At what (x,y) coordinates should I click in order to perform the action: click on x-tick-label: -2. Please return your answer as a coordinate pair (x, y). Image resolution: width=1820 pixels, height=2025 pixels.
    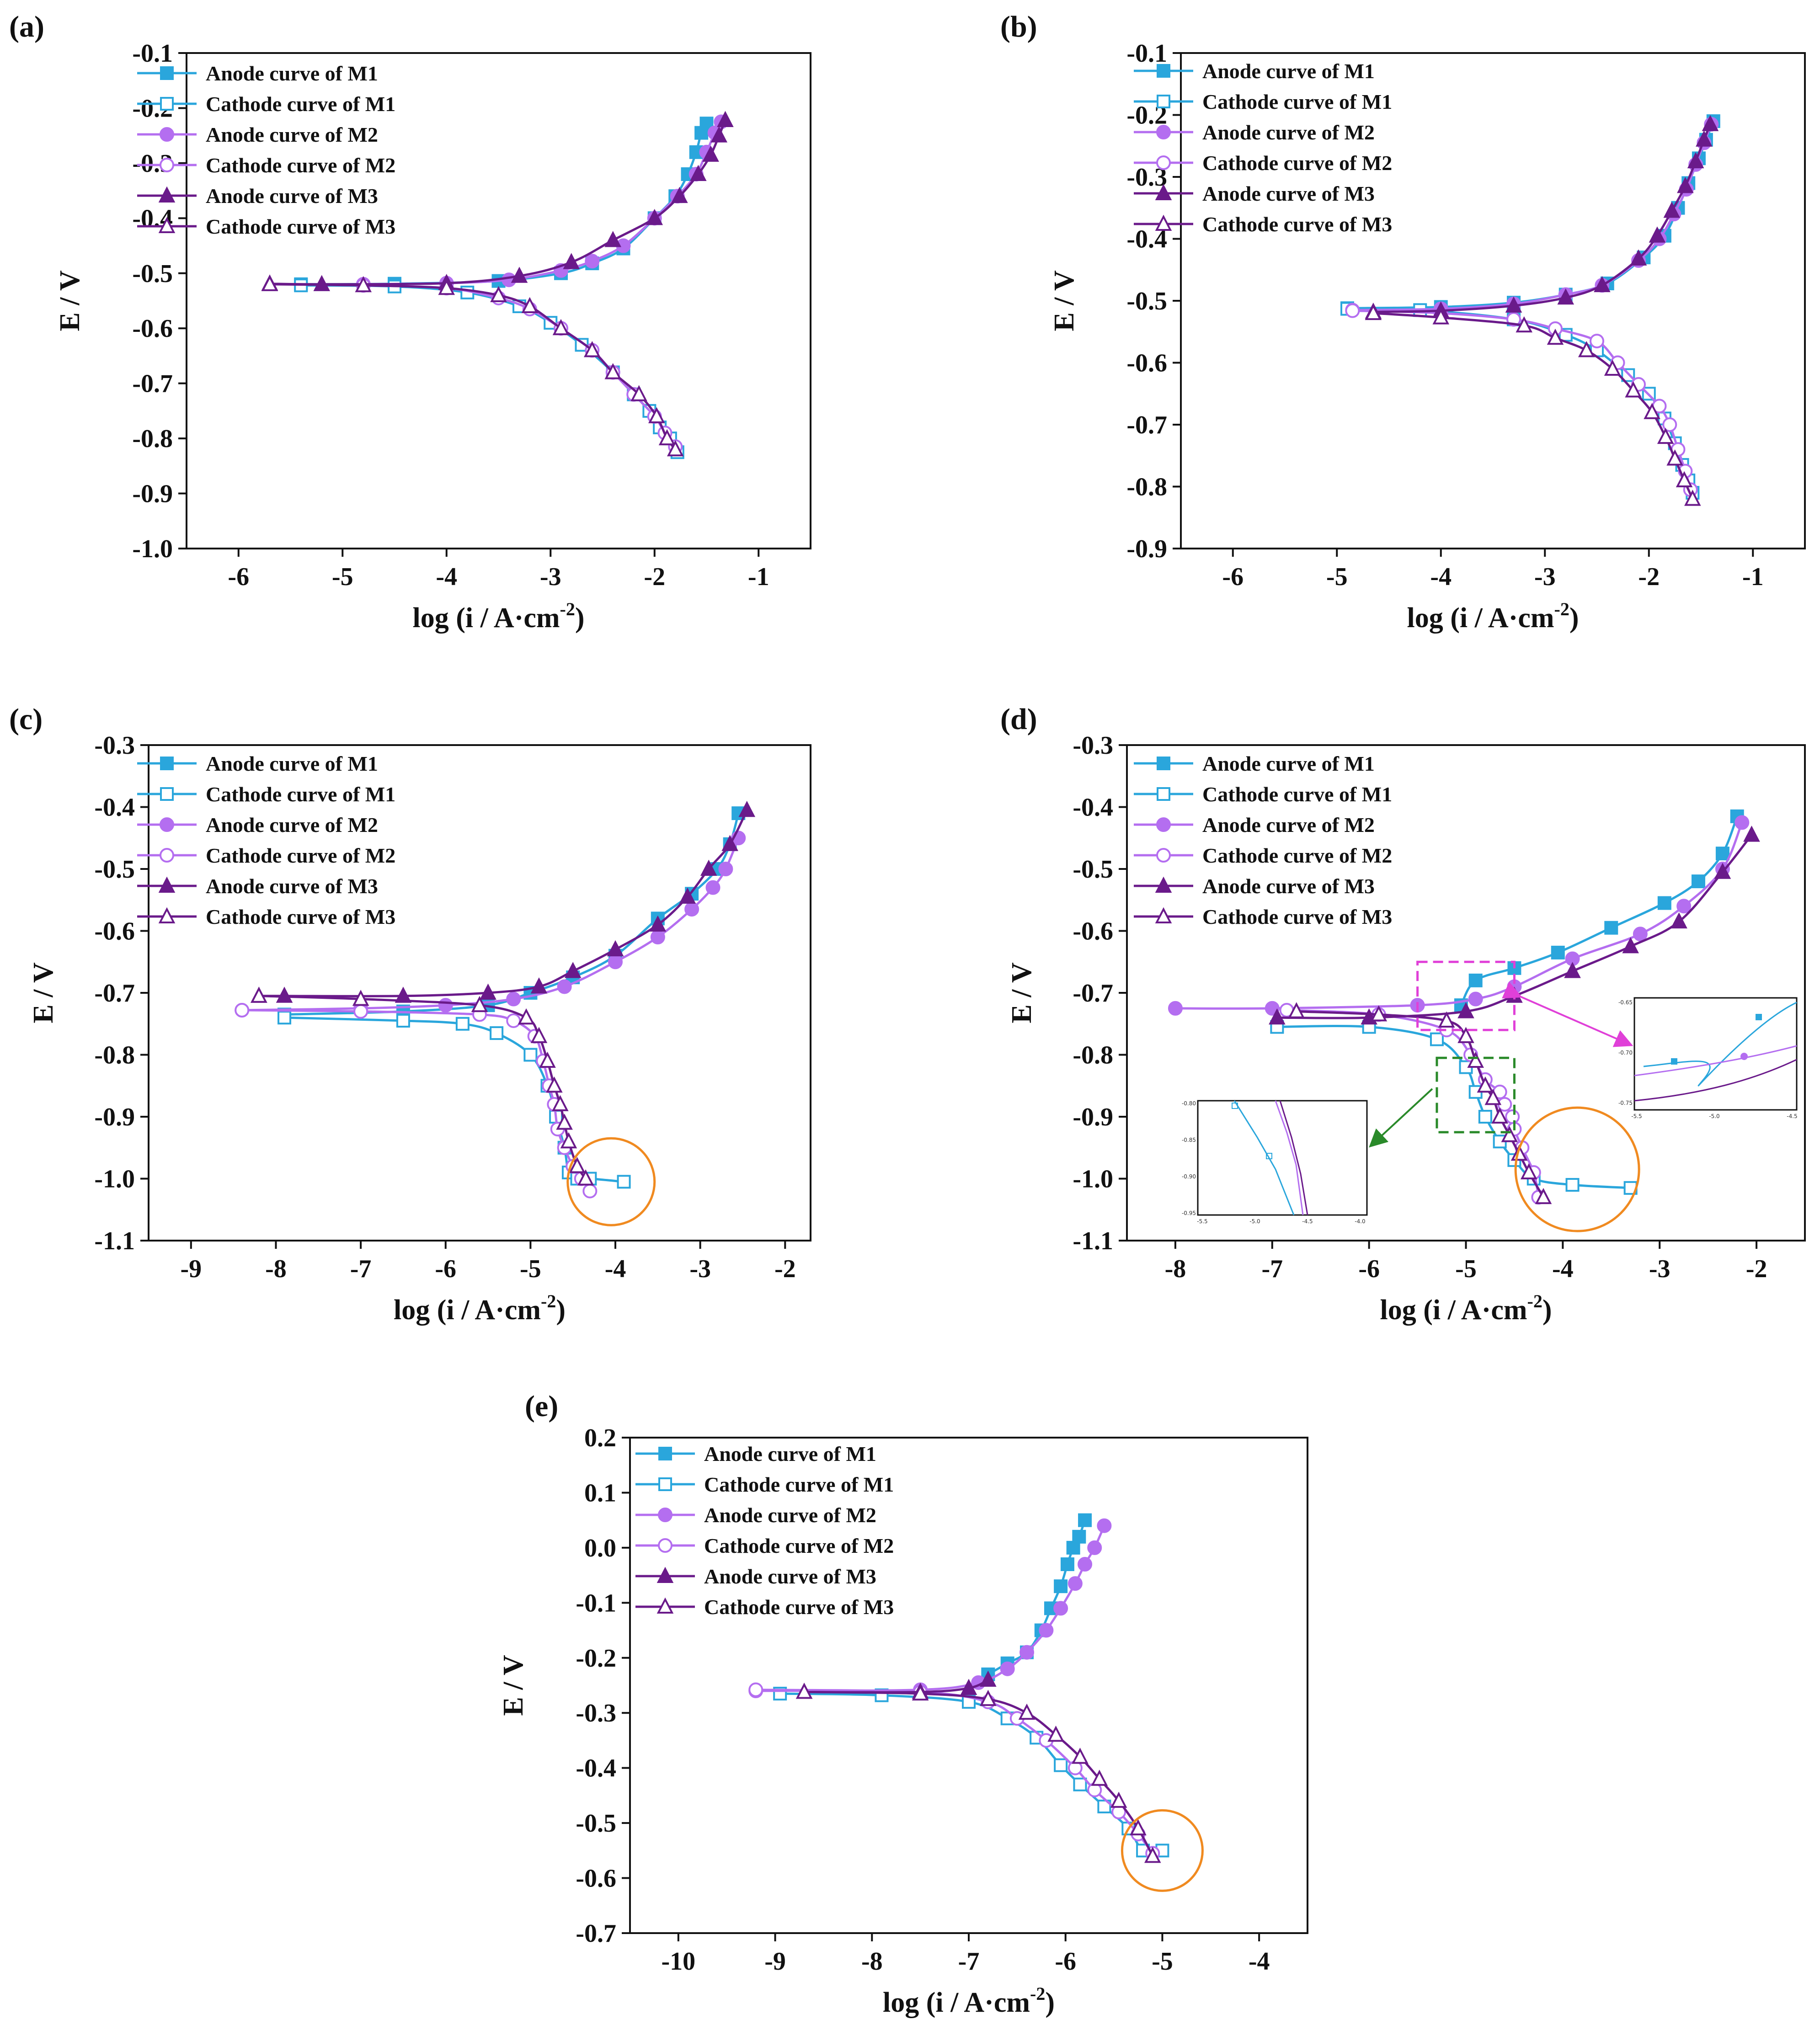
    Looking at the image, I should click on (1649, 577).